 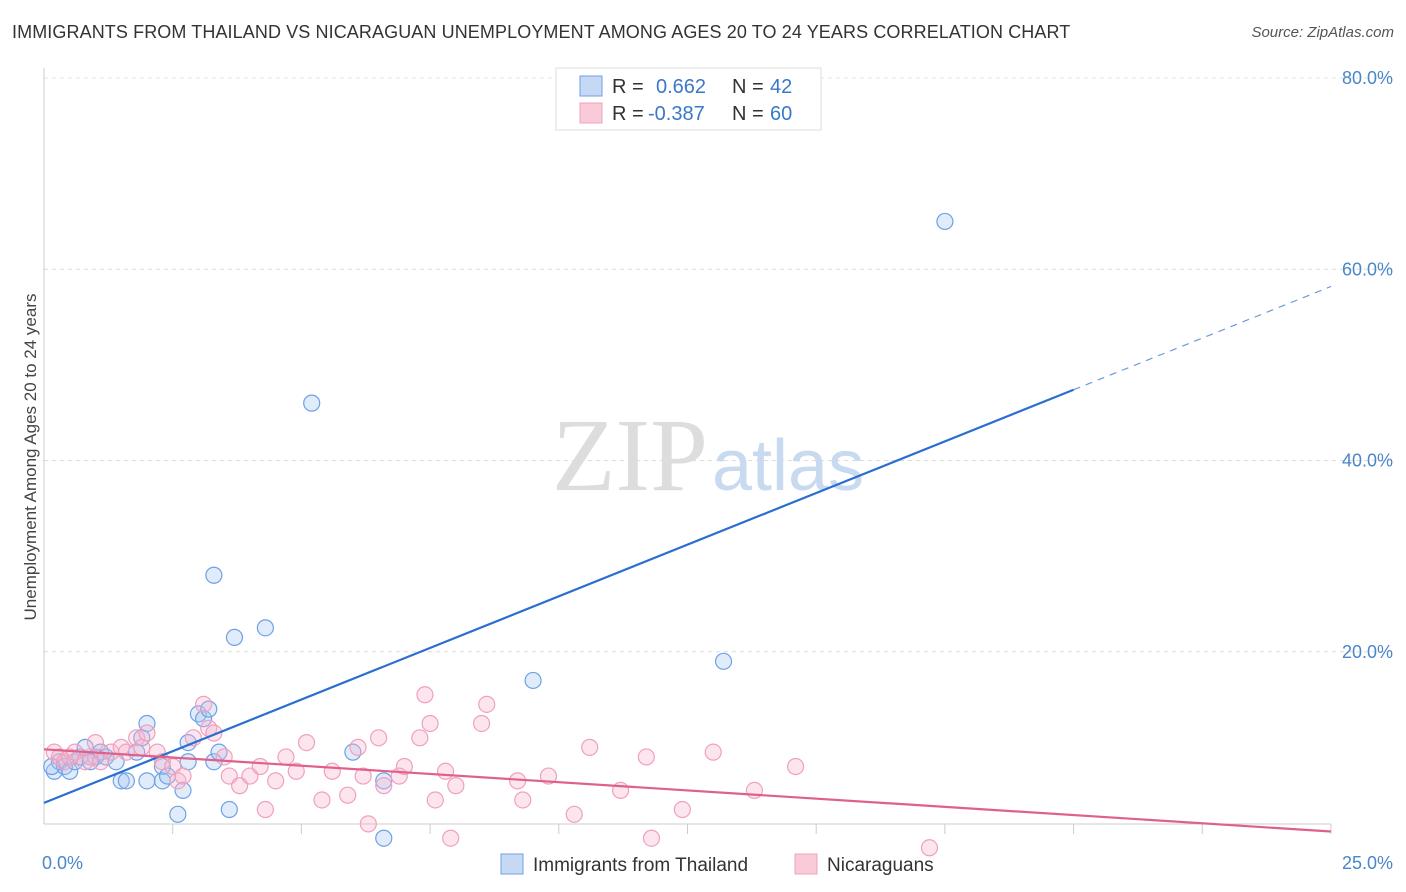 I want to click on bottom-legend-label-thailand: Immigrants from Thailand, so click(x=640, y=865).